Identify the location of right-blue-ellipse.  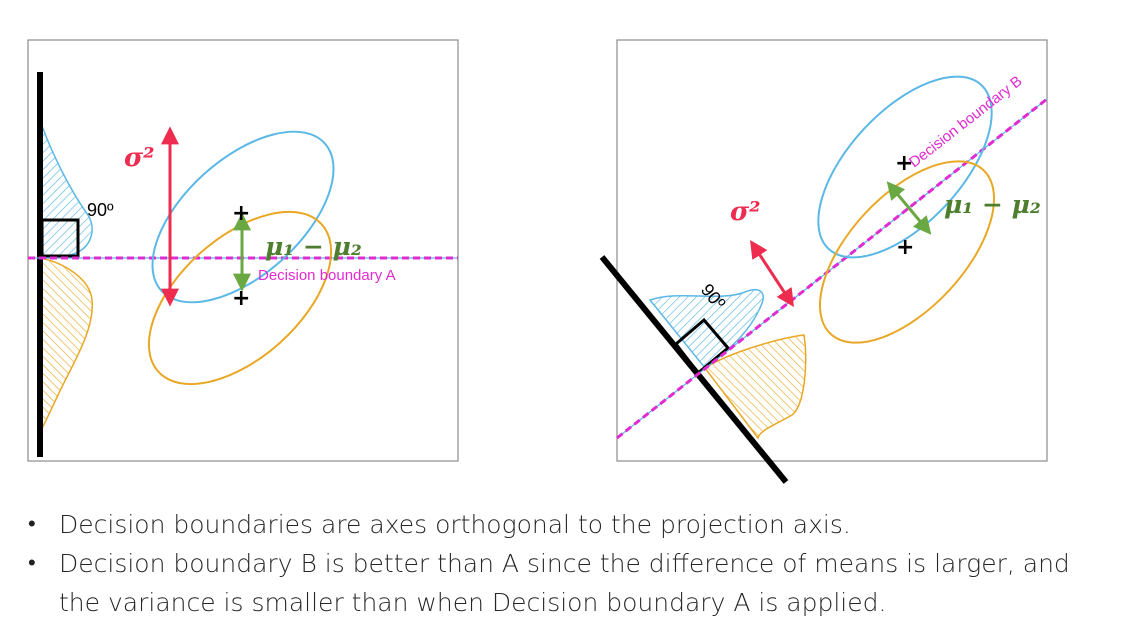
(905, 167).